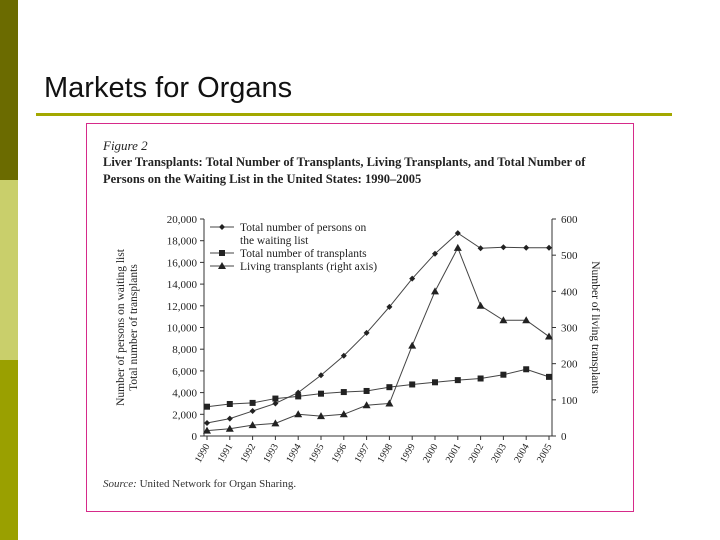 The image size is (720, 540). I want to click on source-text: United Network for Organ Sharing., so click(218, 484).